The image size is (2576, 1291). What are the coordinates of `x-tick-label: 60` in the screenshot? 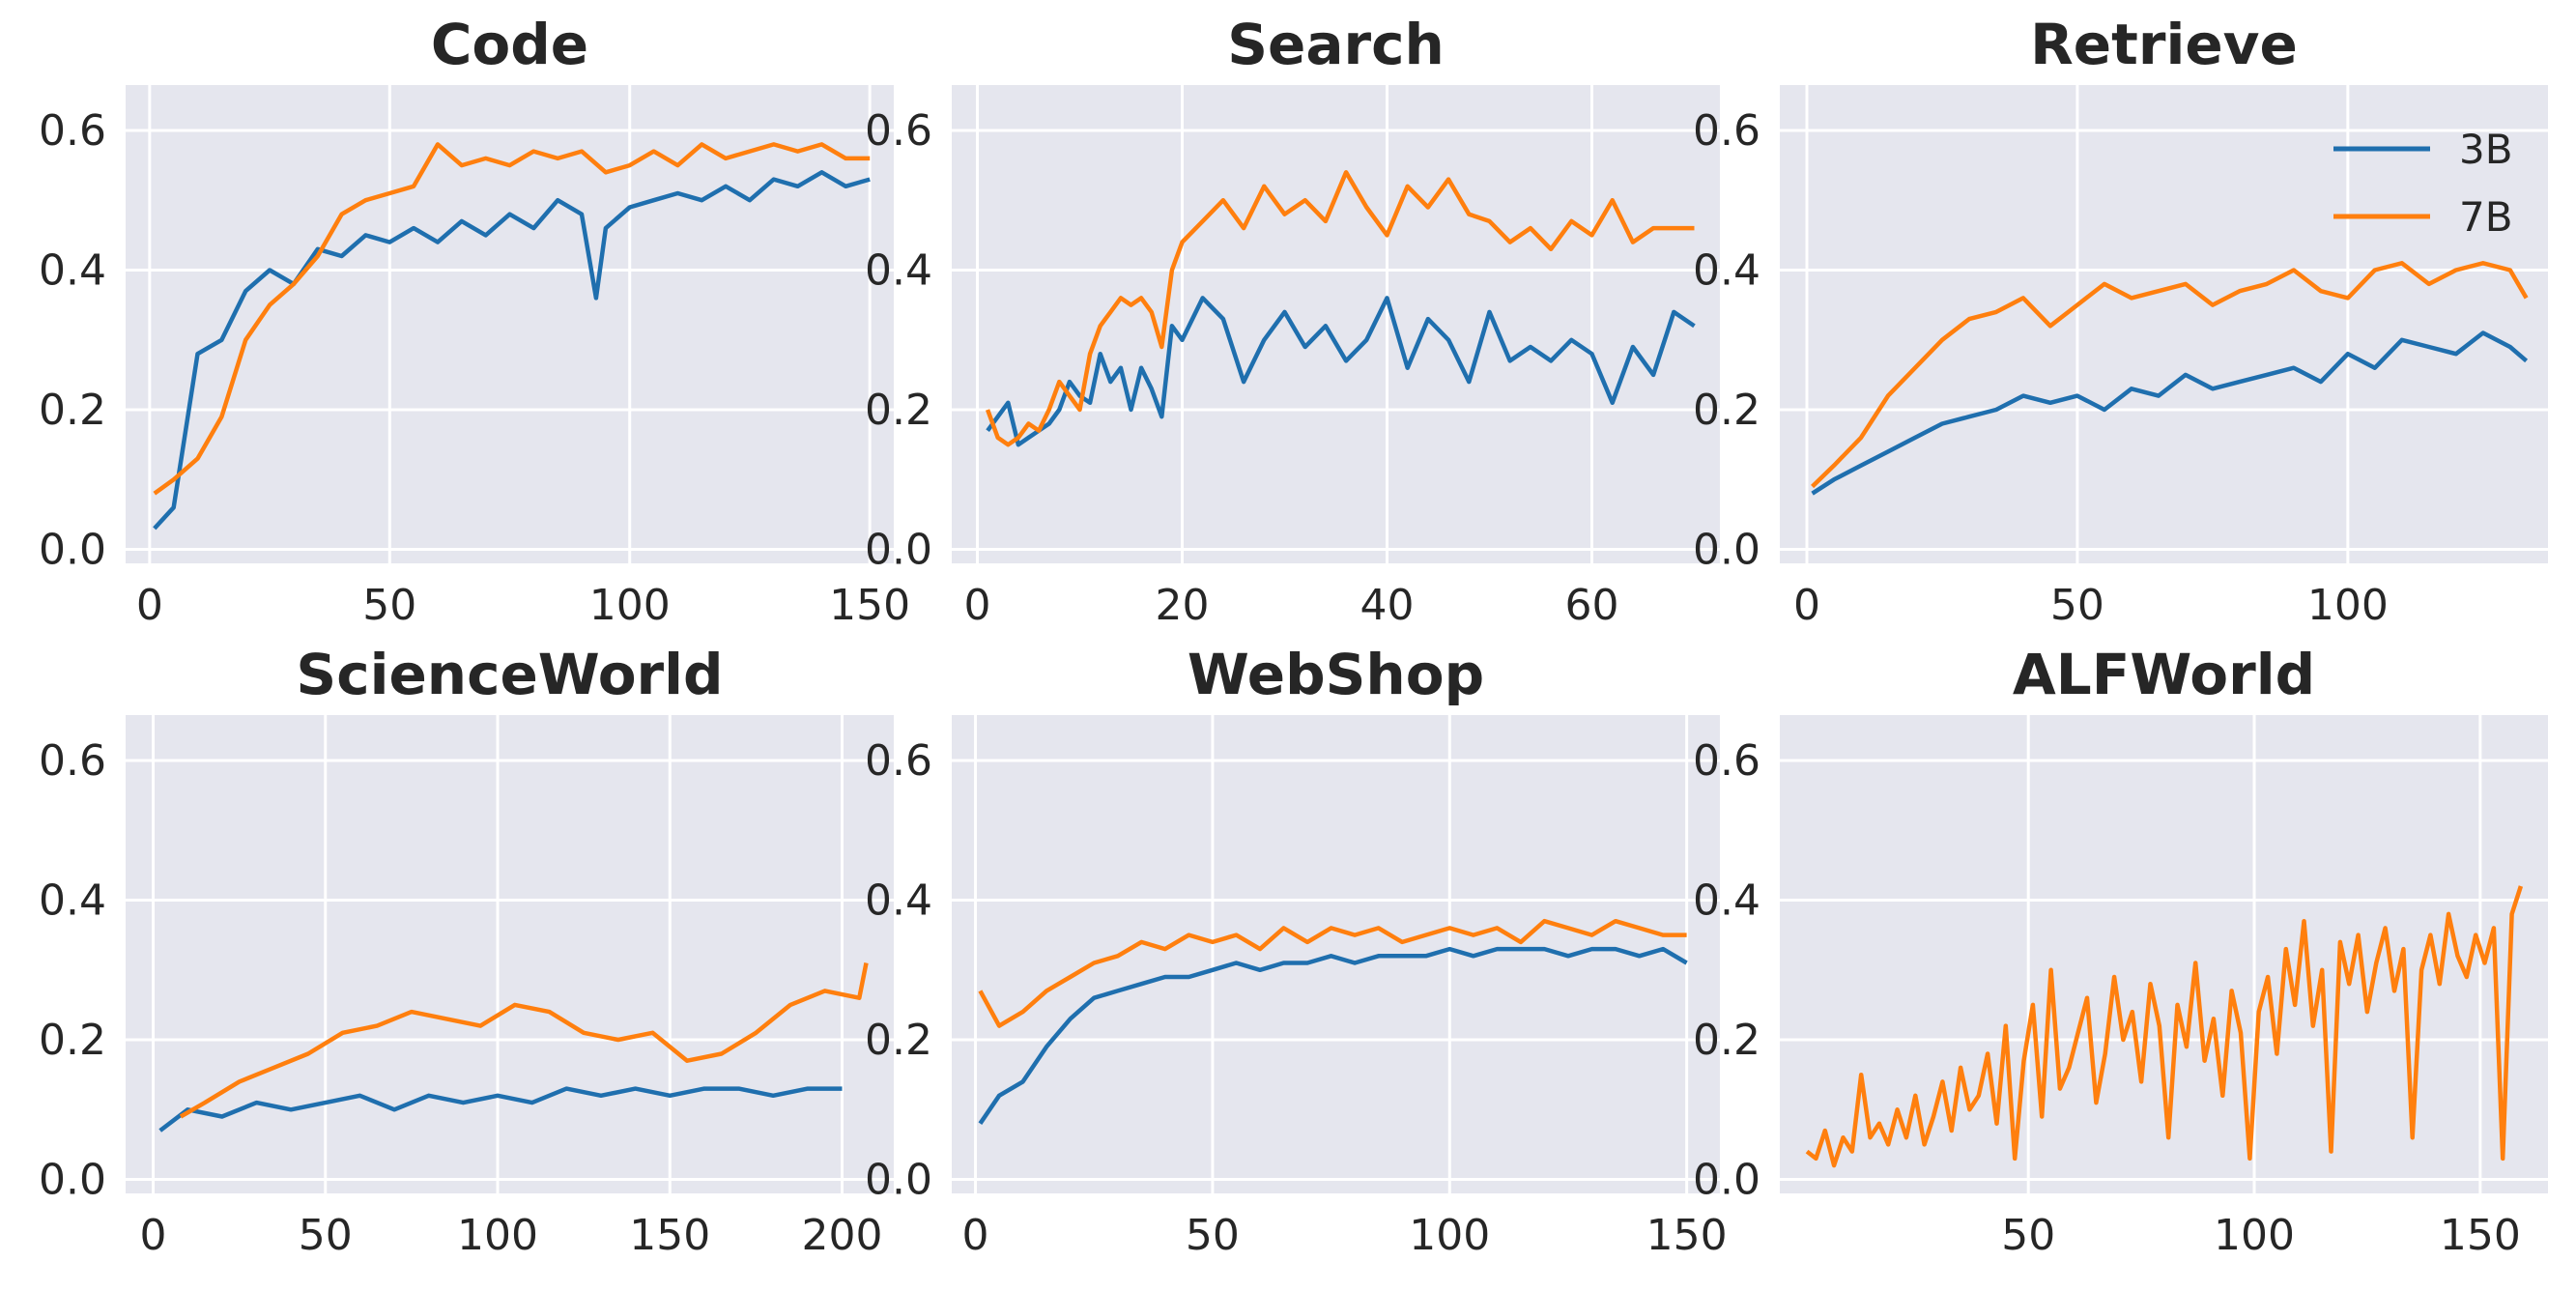 It's located at (1592, 606).